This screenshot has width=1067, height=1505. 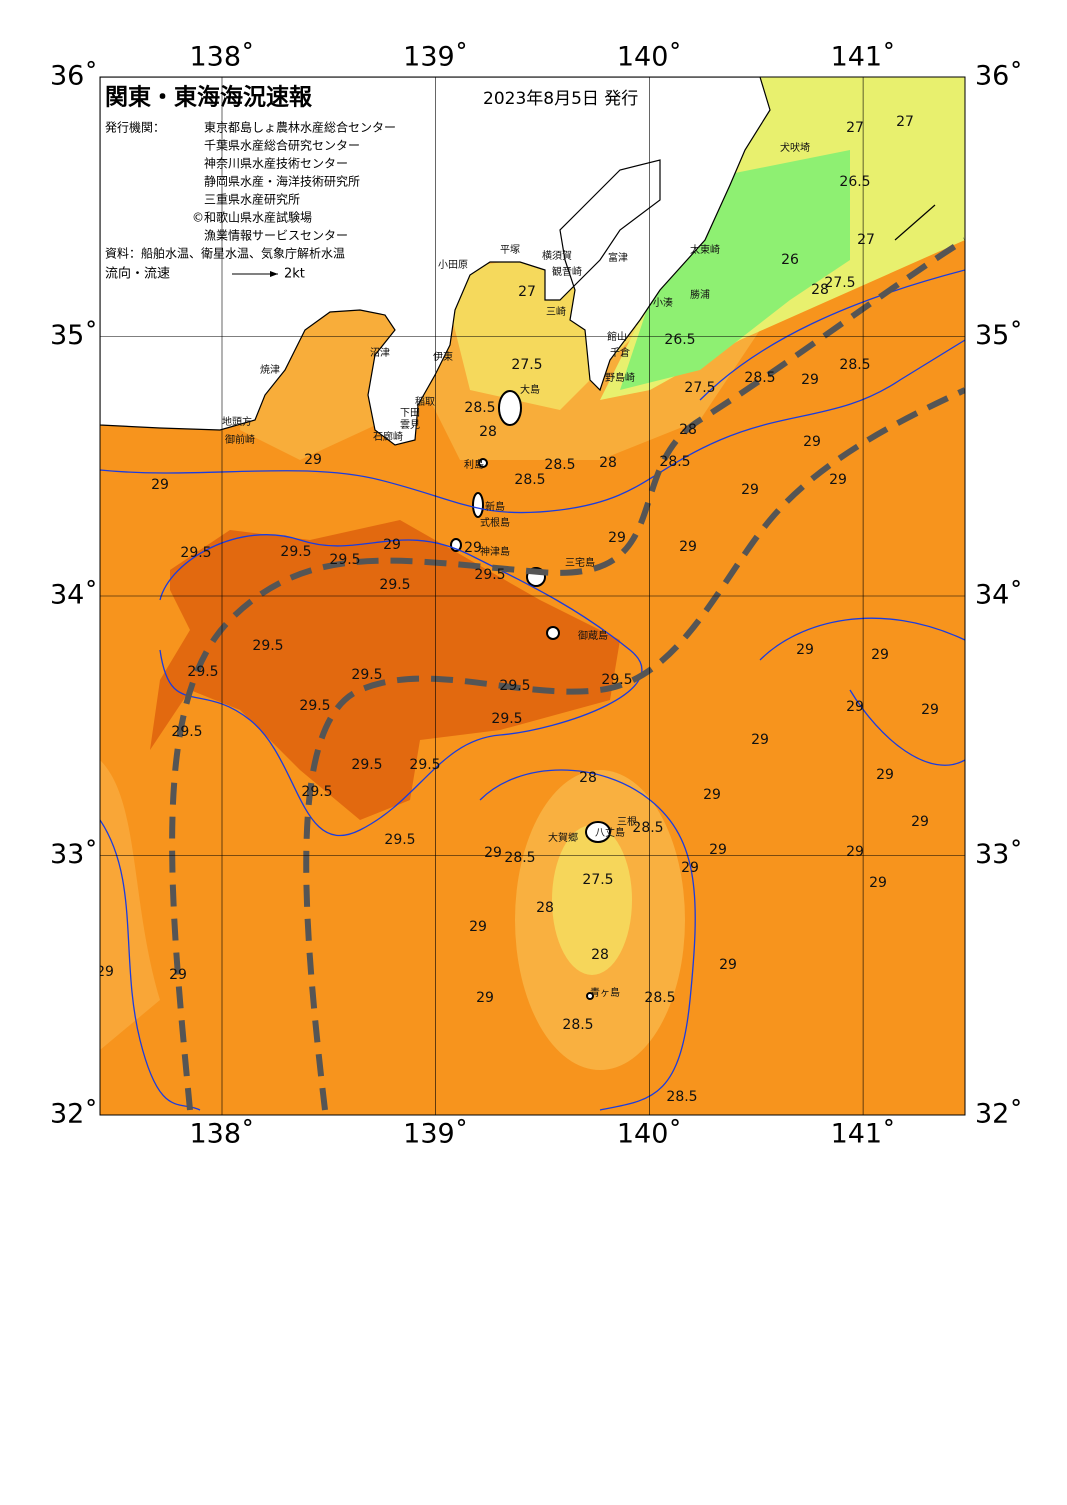 What do you see at coordinates (474, 464) in the screenshot?
I see `place-name: 利島` at bounding box center [474, 464].